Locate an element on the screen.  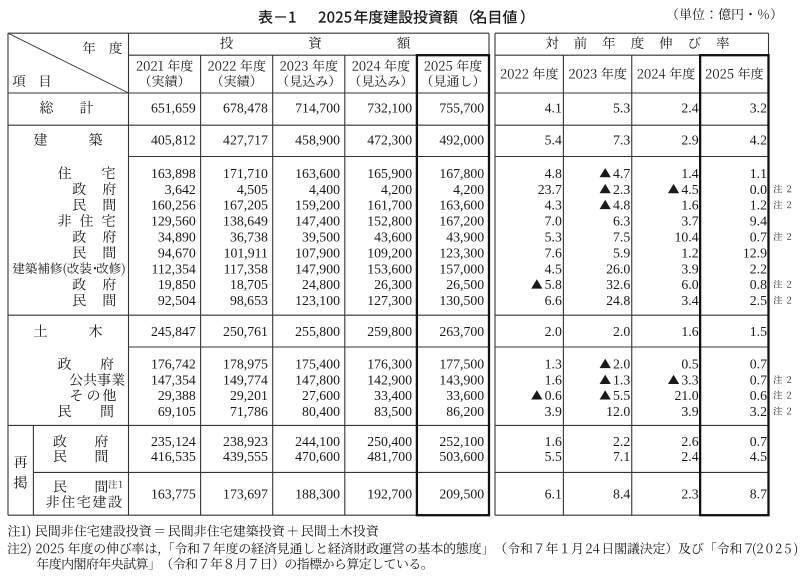
svg-text: 2.4 is located at coordinates (689, 456).